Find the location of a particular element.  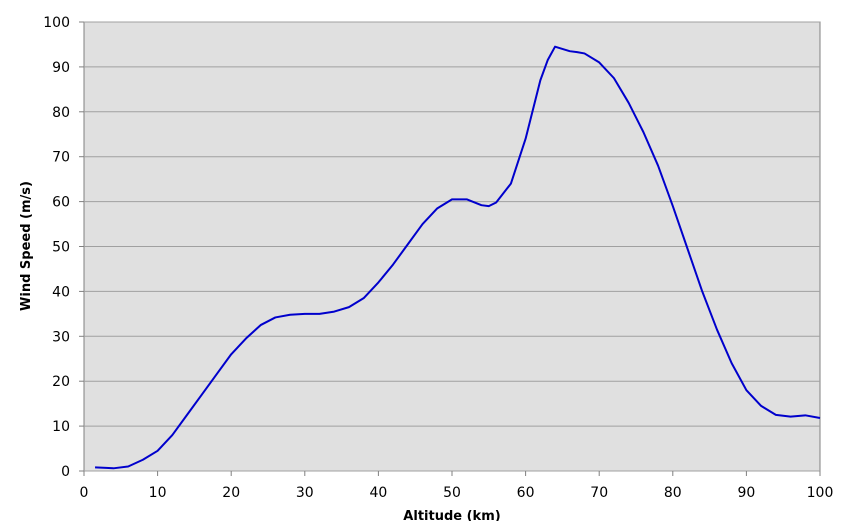

x-tick-label: 90 is located at coordinates (746, 493).